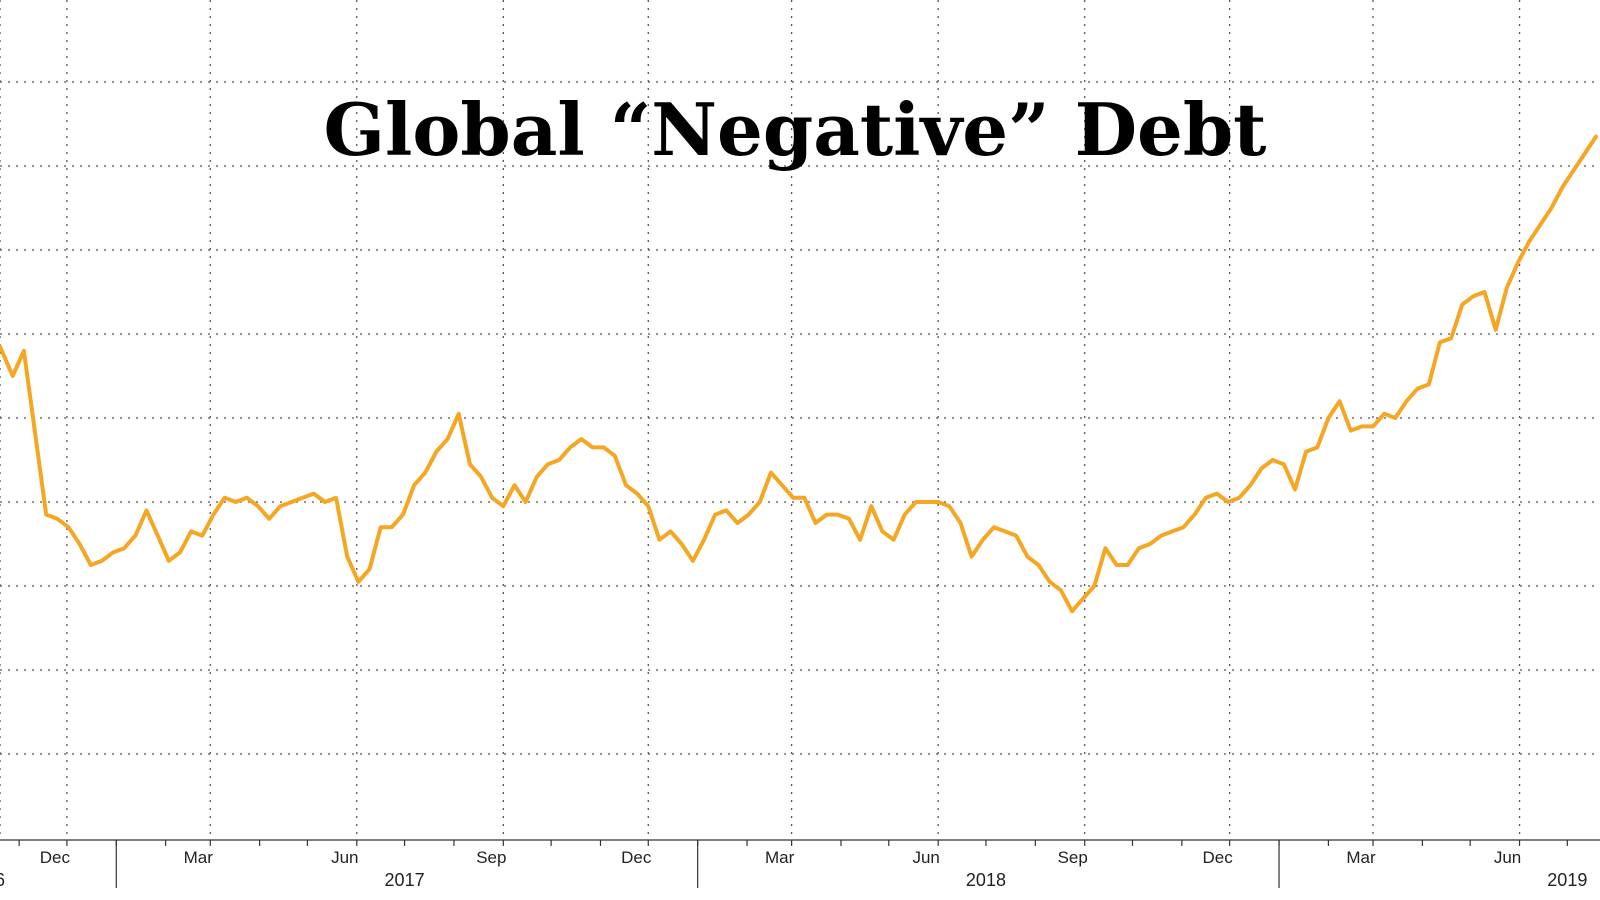 Image resolution: width=1600 pixels, height=900 pixels. What do you see at coordinates (405, 880) in the screenshot?
I see `x-year-label: 2017` at bounding box center [405, 880].